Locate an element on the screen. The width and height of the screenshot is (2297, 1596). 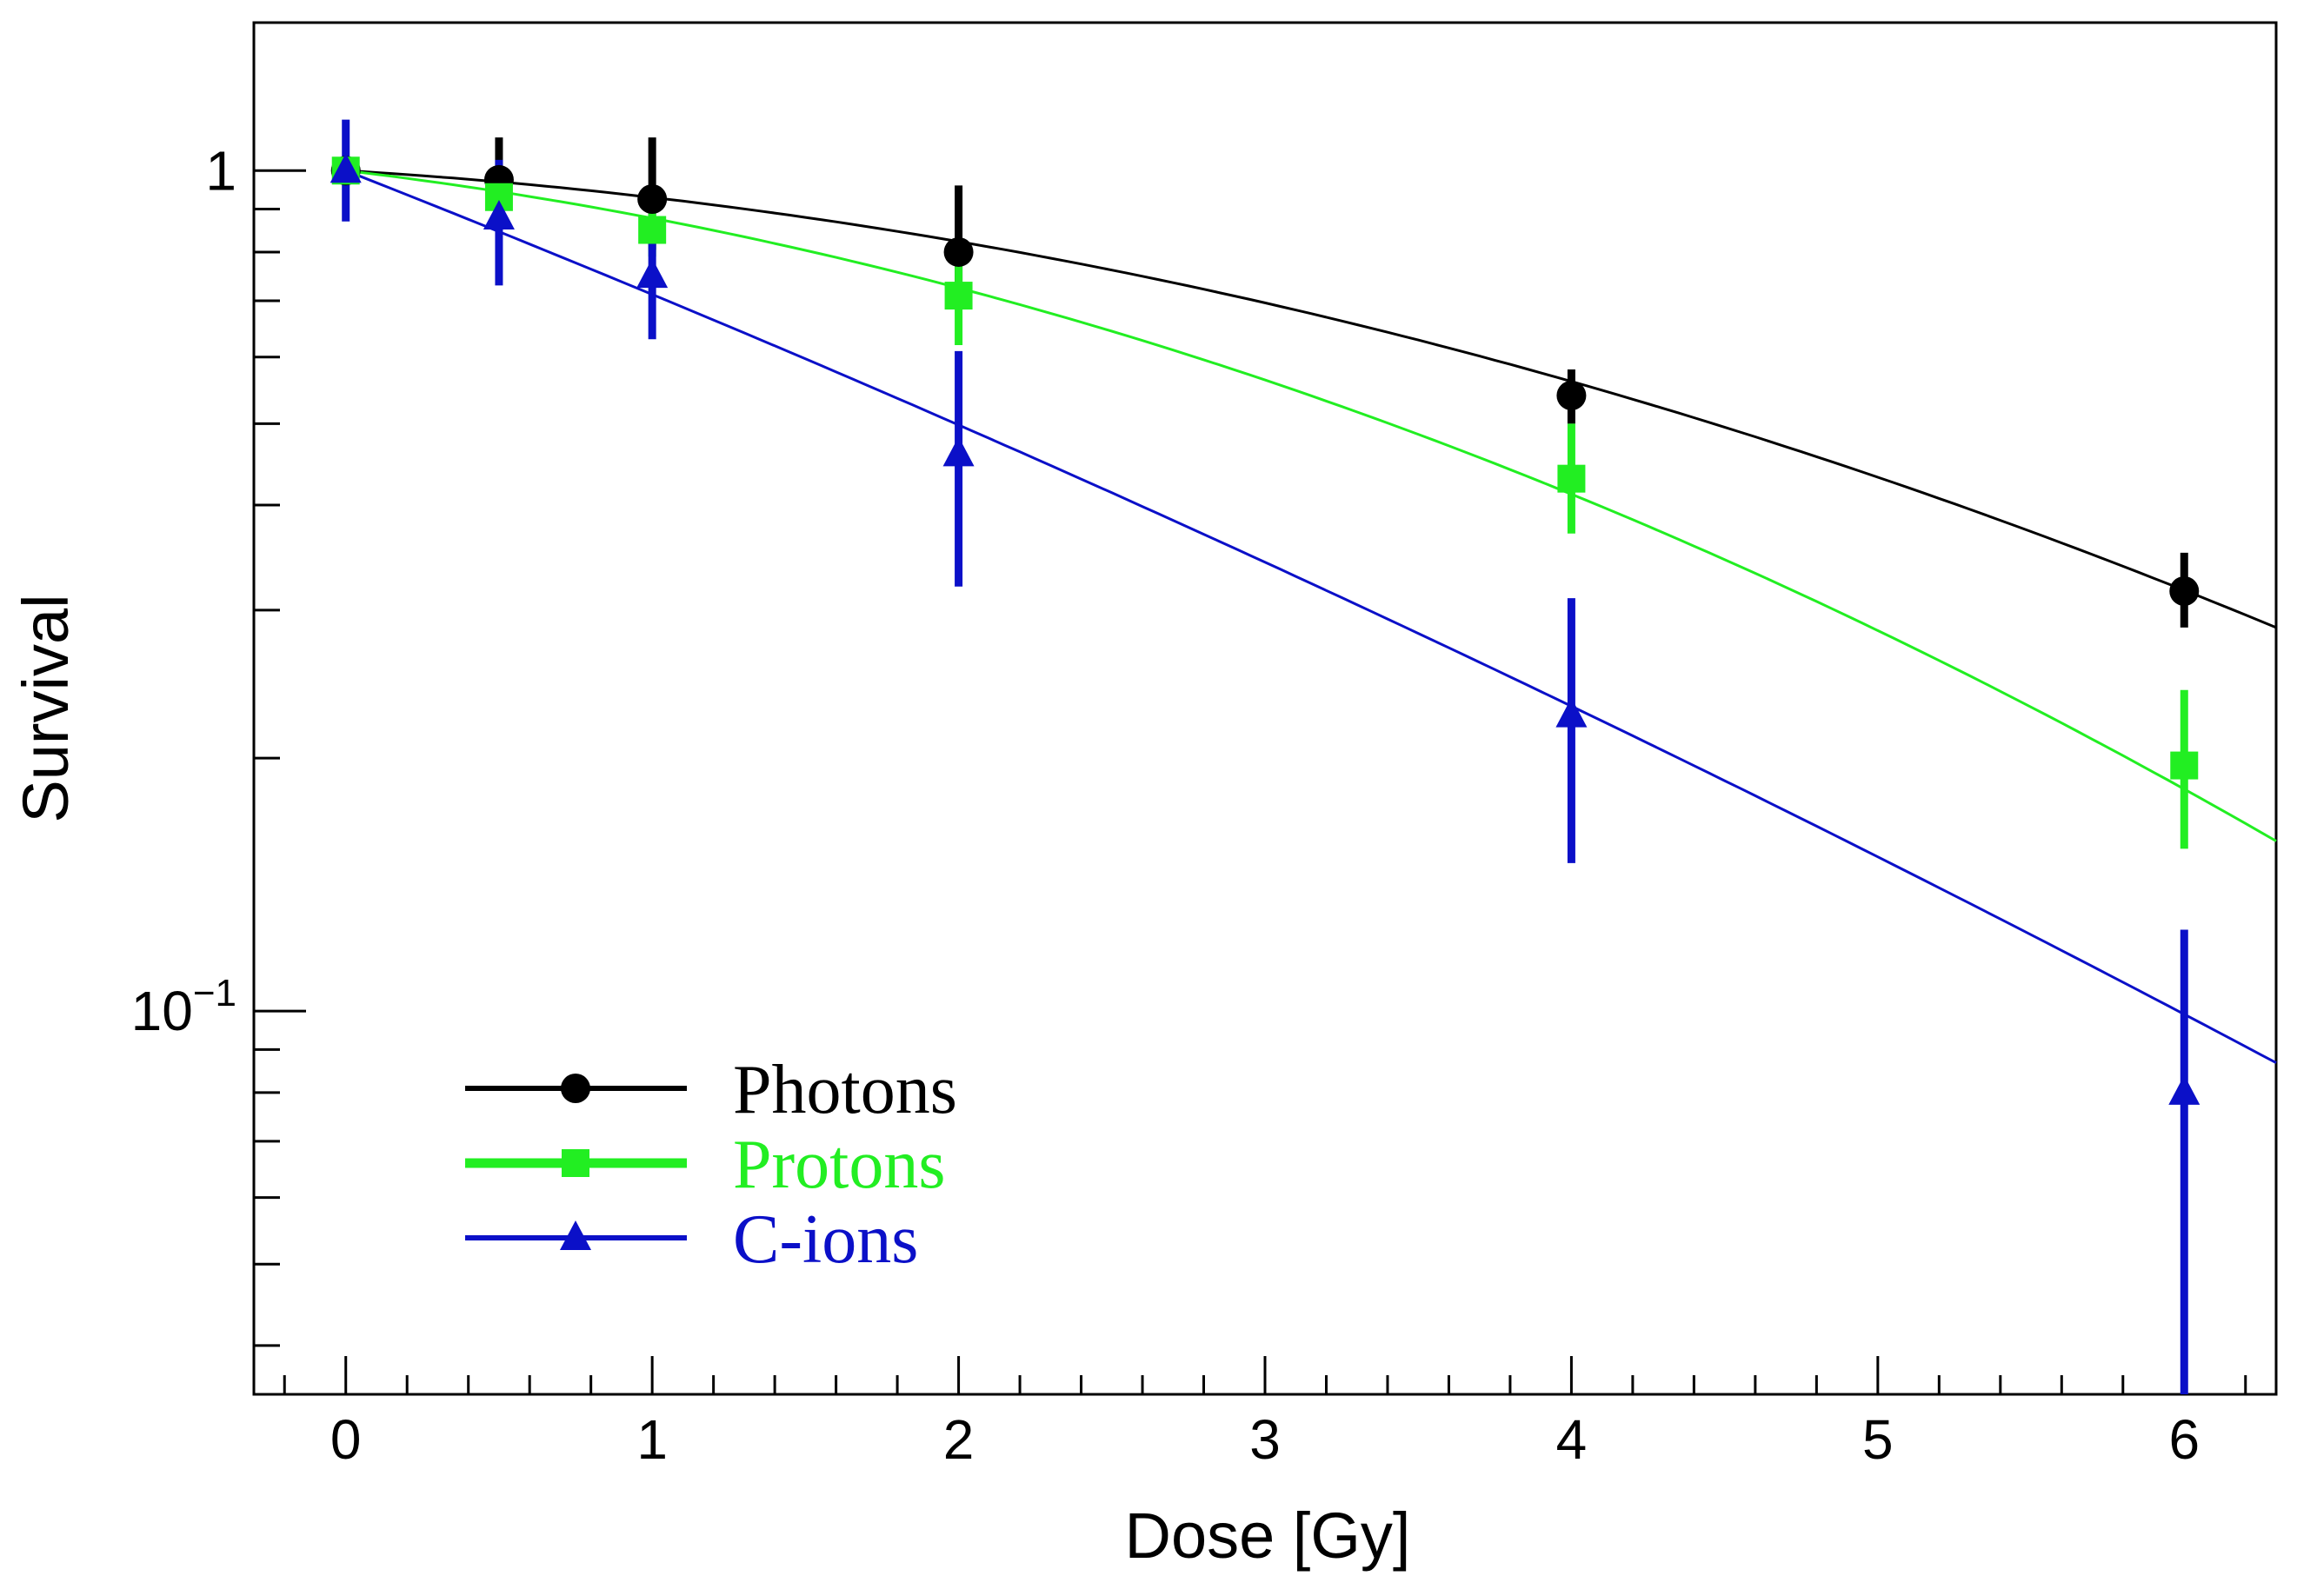
x-tick-label: 0 is located at coordinates (346, 1439).